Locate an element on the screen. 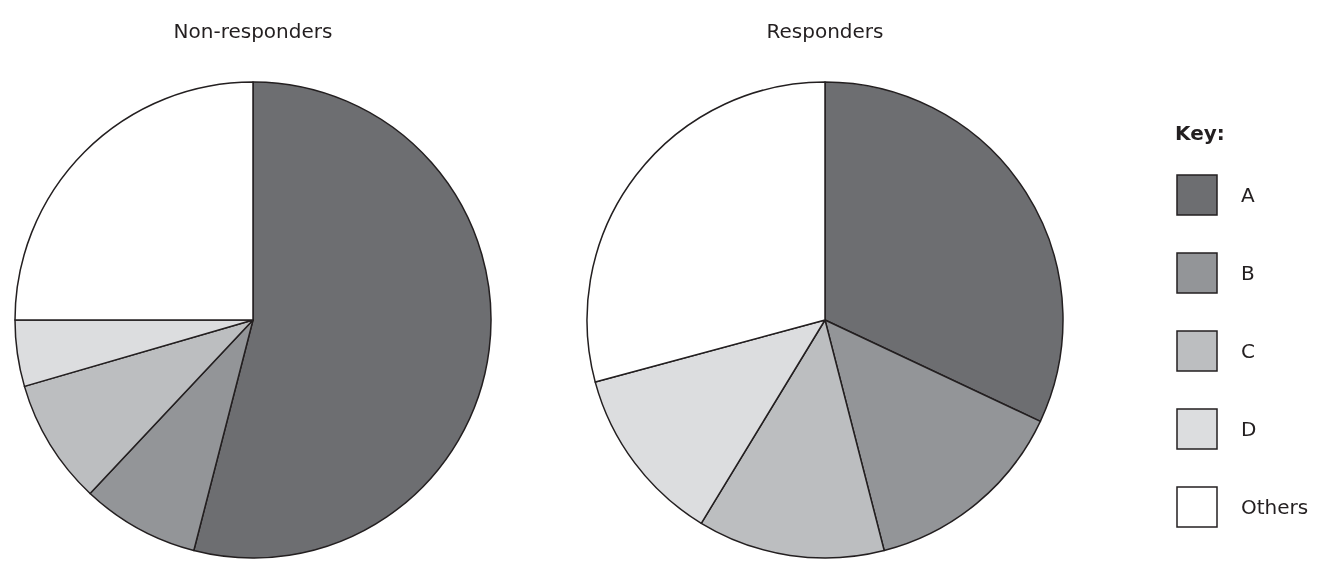  chart-title: Non-responders is located at coordinates (253, 31).